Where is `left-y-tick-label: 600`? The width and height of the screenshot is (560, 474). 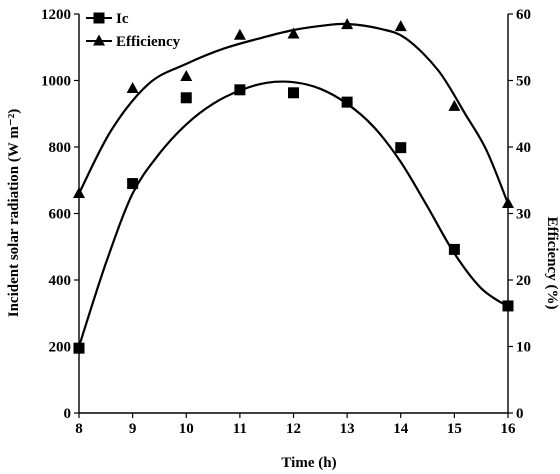 left-y-tick-label: 600 is located at coordinates (60, 215).